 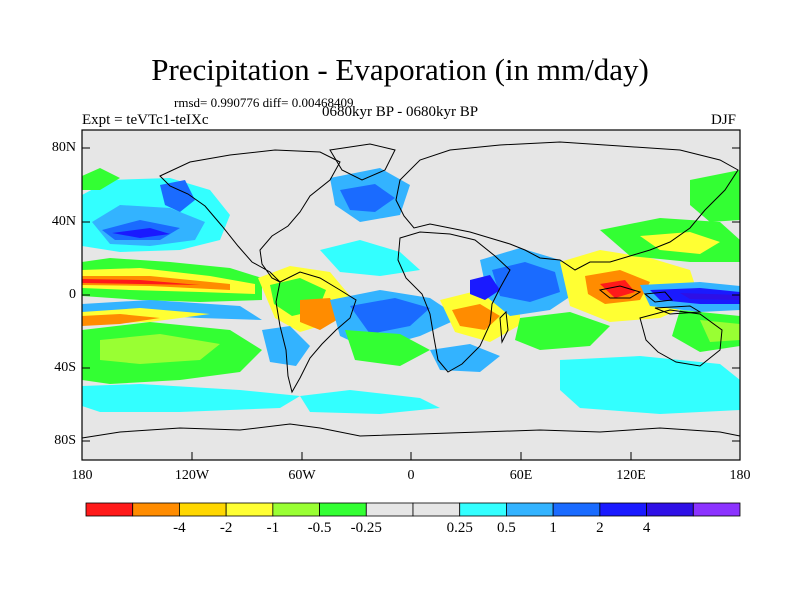 I want to click on experiment-label: Expt = teVTc1-teIXc, so click(x=145, y=120).